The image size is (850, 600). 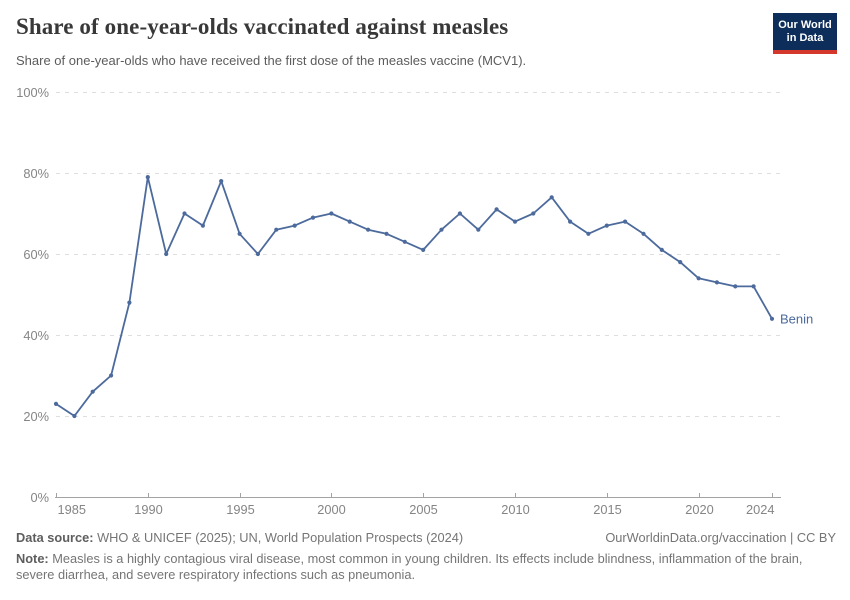 I want to click on x-axis-tick-label: 2005, so click(x=423, y=509).